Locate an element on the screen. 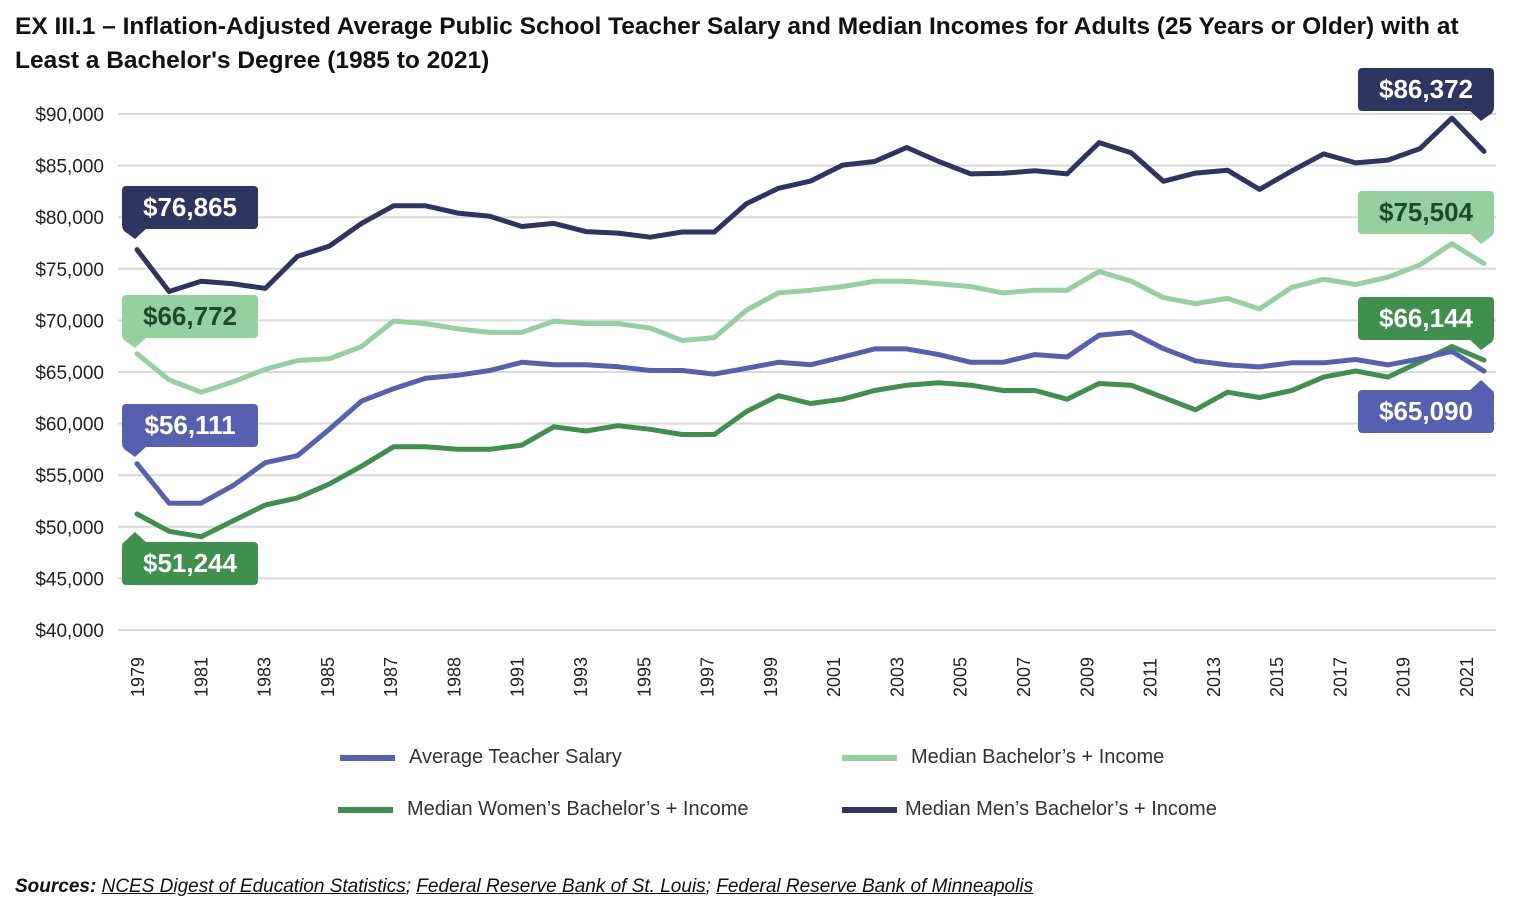 Image resolution: width=1536 pixels, height=912 pixels. callout-value: $65,090 is located at coordinates (1426, 411).